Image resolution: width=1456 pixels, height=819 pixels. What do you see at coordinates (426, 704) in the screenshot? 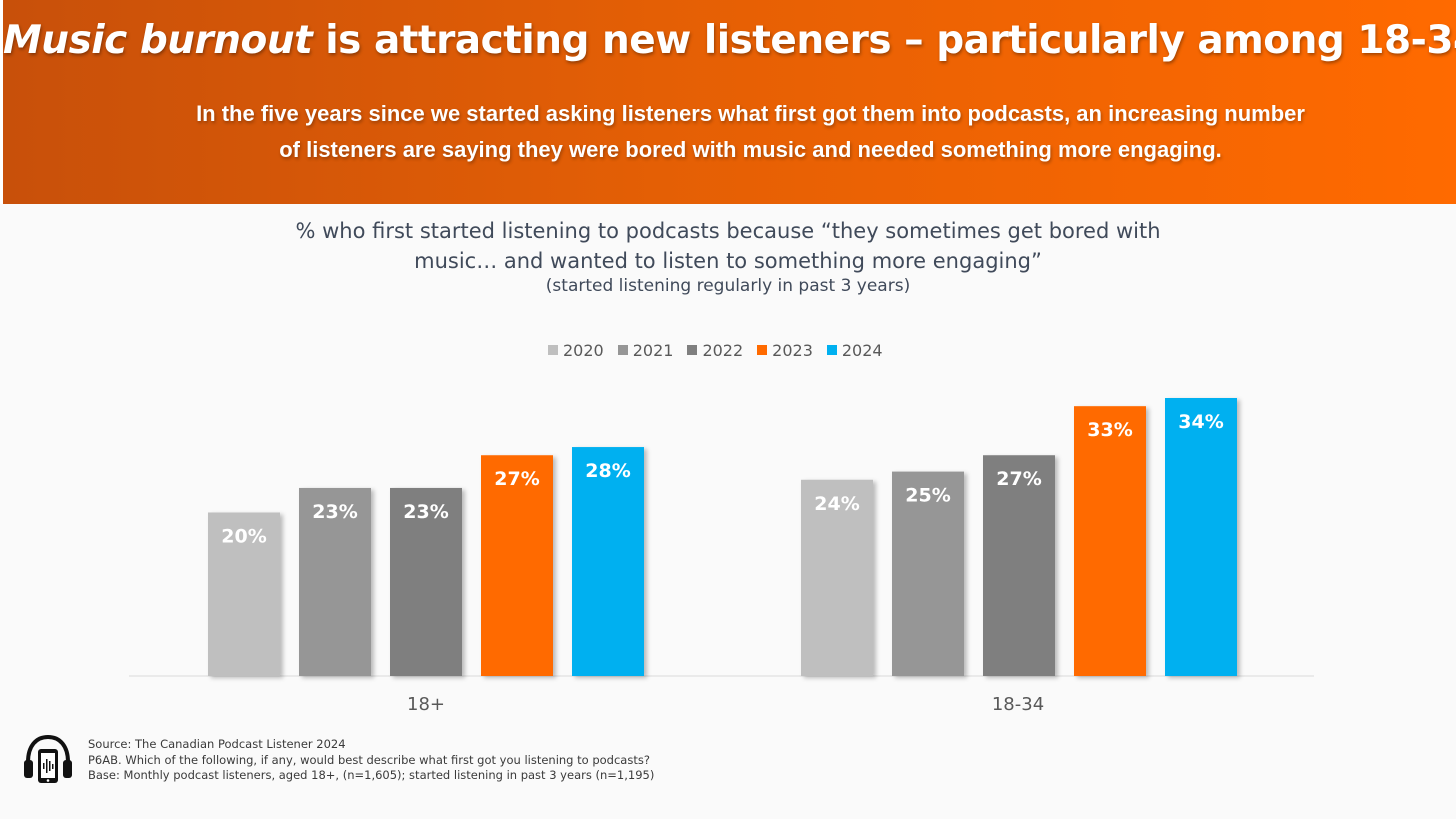
I see `category-label-18plus: 18+` at bounding box center [426, 704].